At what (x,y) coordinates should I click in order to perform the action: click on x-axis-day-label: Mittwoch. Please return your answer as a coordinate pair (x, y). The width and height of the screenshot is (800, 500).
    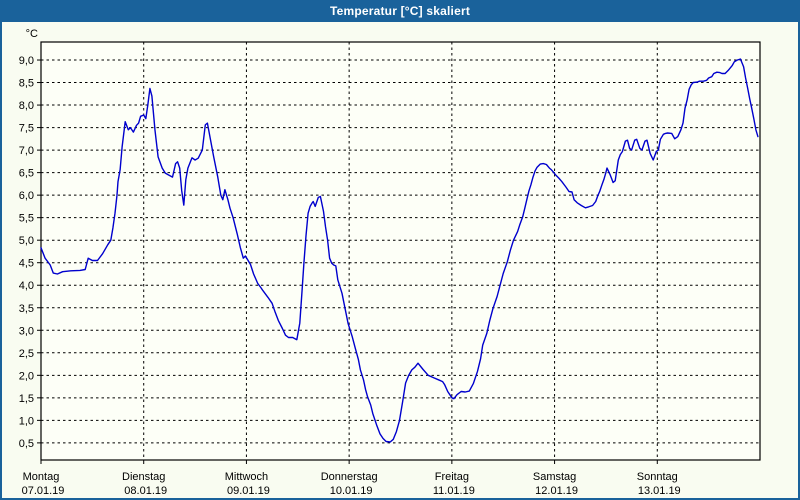
    Looking at the image, I should click on (246, 477).